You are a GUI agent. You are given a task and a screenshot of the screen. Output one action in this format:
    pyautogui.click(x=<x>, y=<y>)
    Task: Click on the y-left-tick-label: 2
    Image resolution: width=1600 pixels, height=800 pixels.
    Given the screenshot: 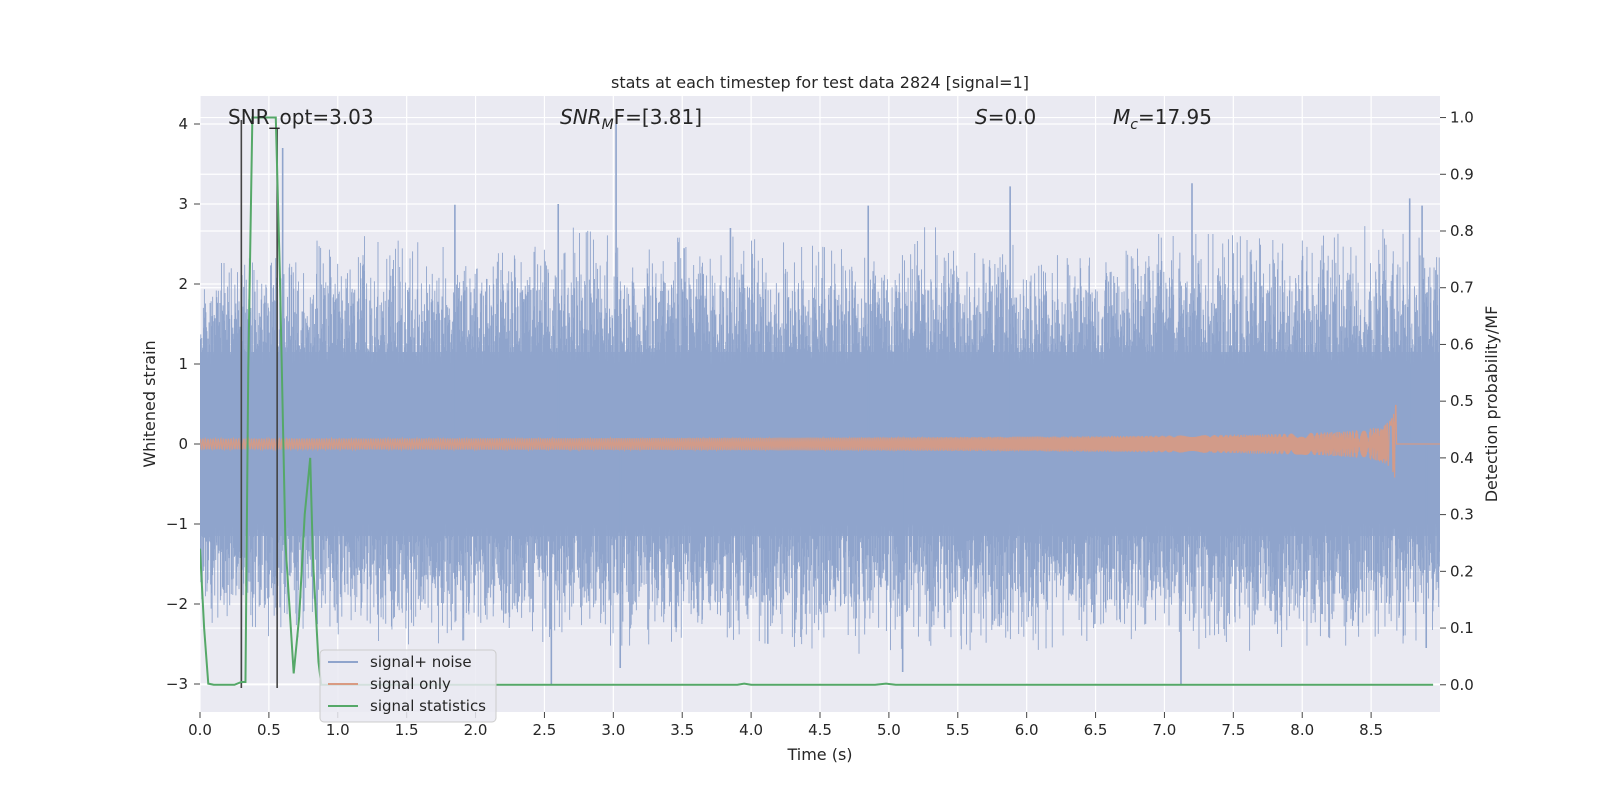 What is the action you would take?
    pyautogui.click(x=183, y=284)
    